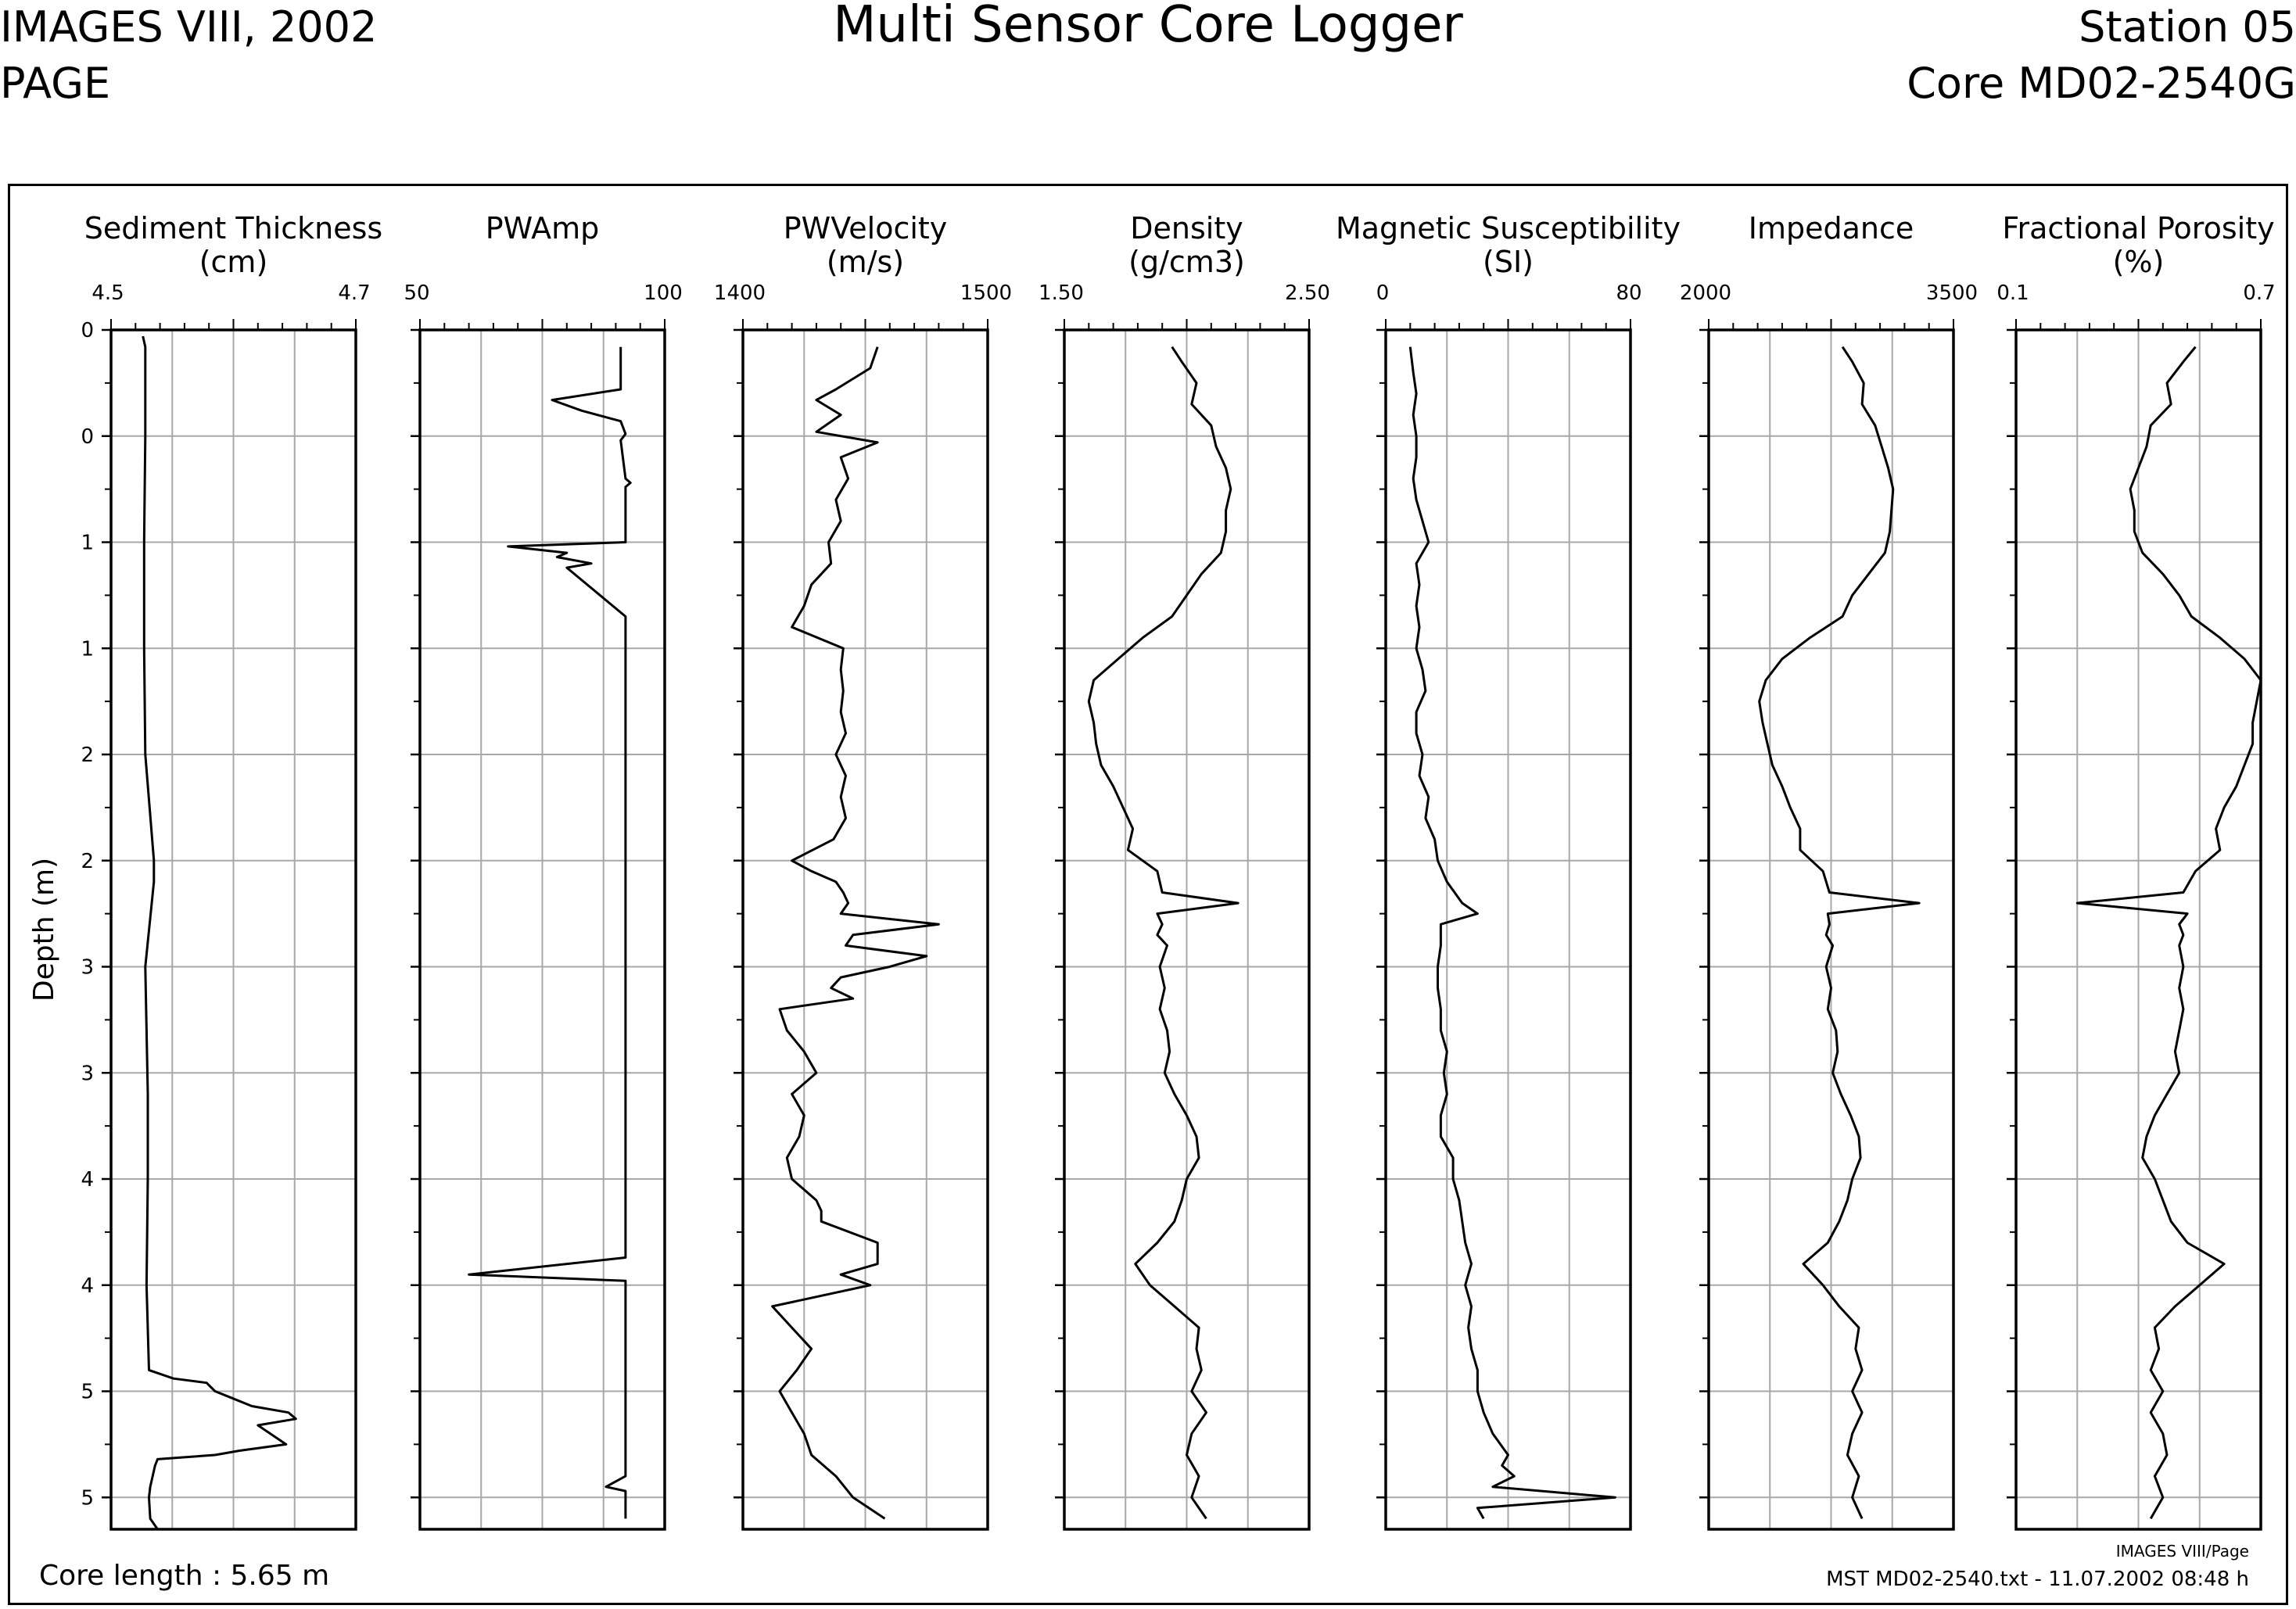 The height and width of the screenshot is (1609, 2296). Describe the element at coordinates (1383, 293) in the screenshot. I see `x-min-label: 0` at that location.